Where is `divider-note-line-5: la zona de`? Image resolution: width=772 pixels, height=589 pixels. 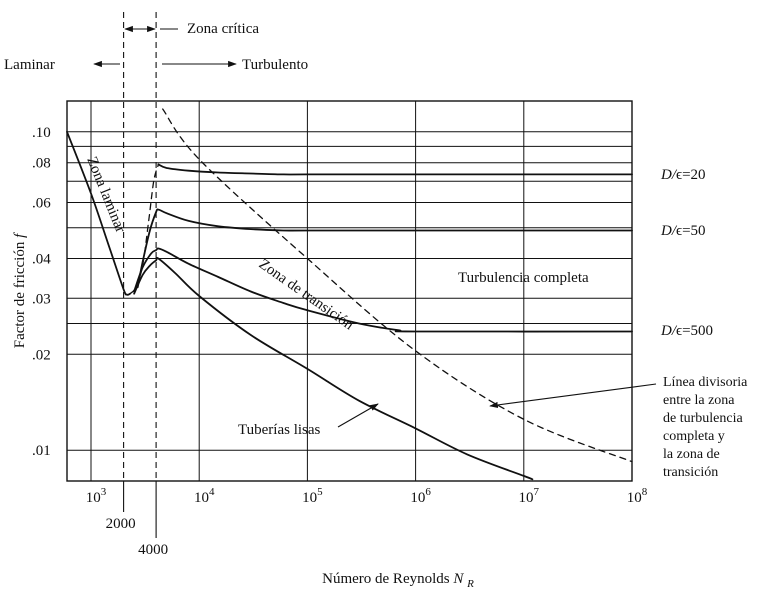
divider-note-line-5: la zona de is located at coordinates (691, 454).